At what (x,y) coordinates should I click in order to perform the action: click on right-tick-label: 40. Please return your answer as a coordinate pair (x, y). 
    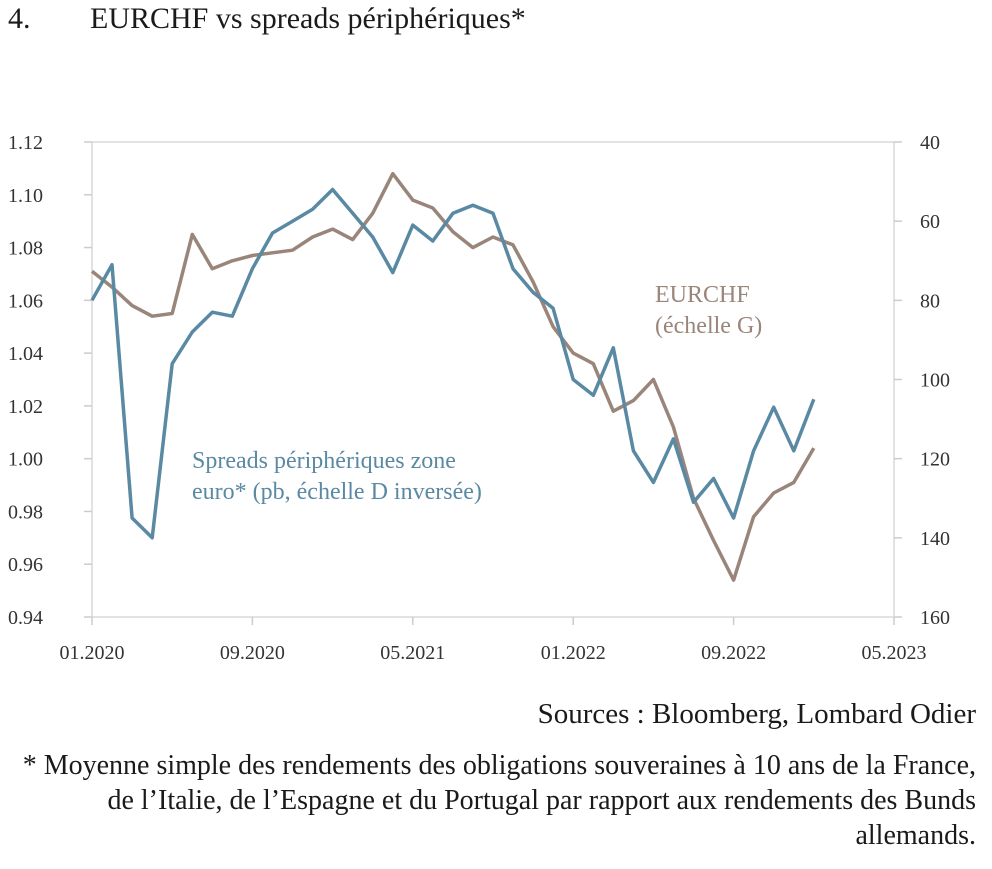
    Looking at the image, I should click on (930, 143).